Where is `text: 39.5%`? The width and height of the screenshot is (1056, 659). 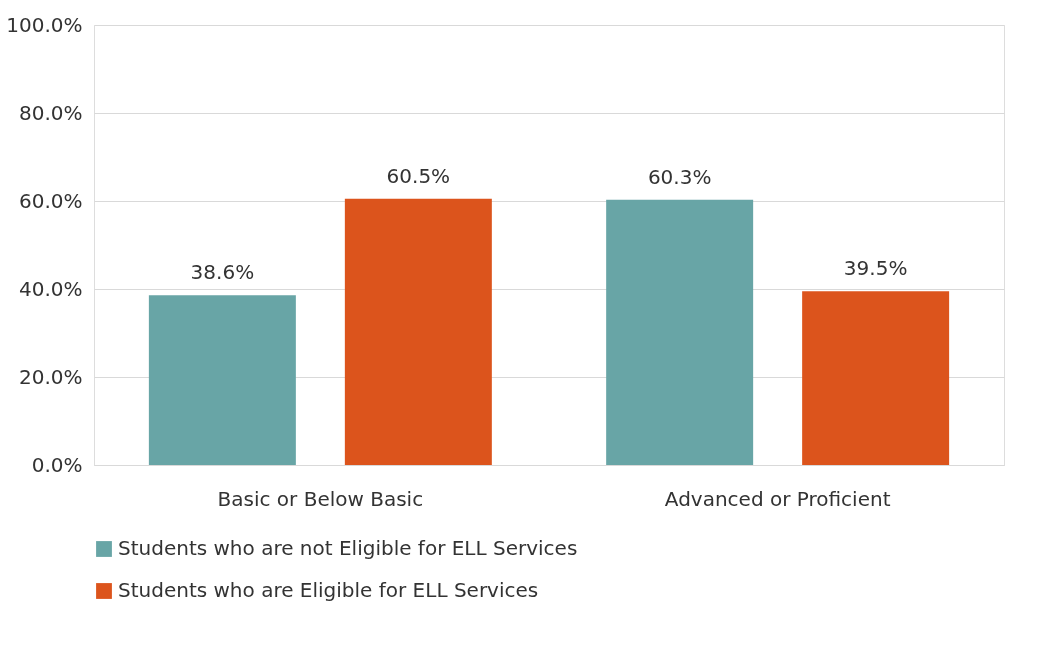
text: 39.5% is located at coordinates (875, 268).